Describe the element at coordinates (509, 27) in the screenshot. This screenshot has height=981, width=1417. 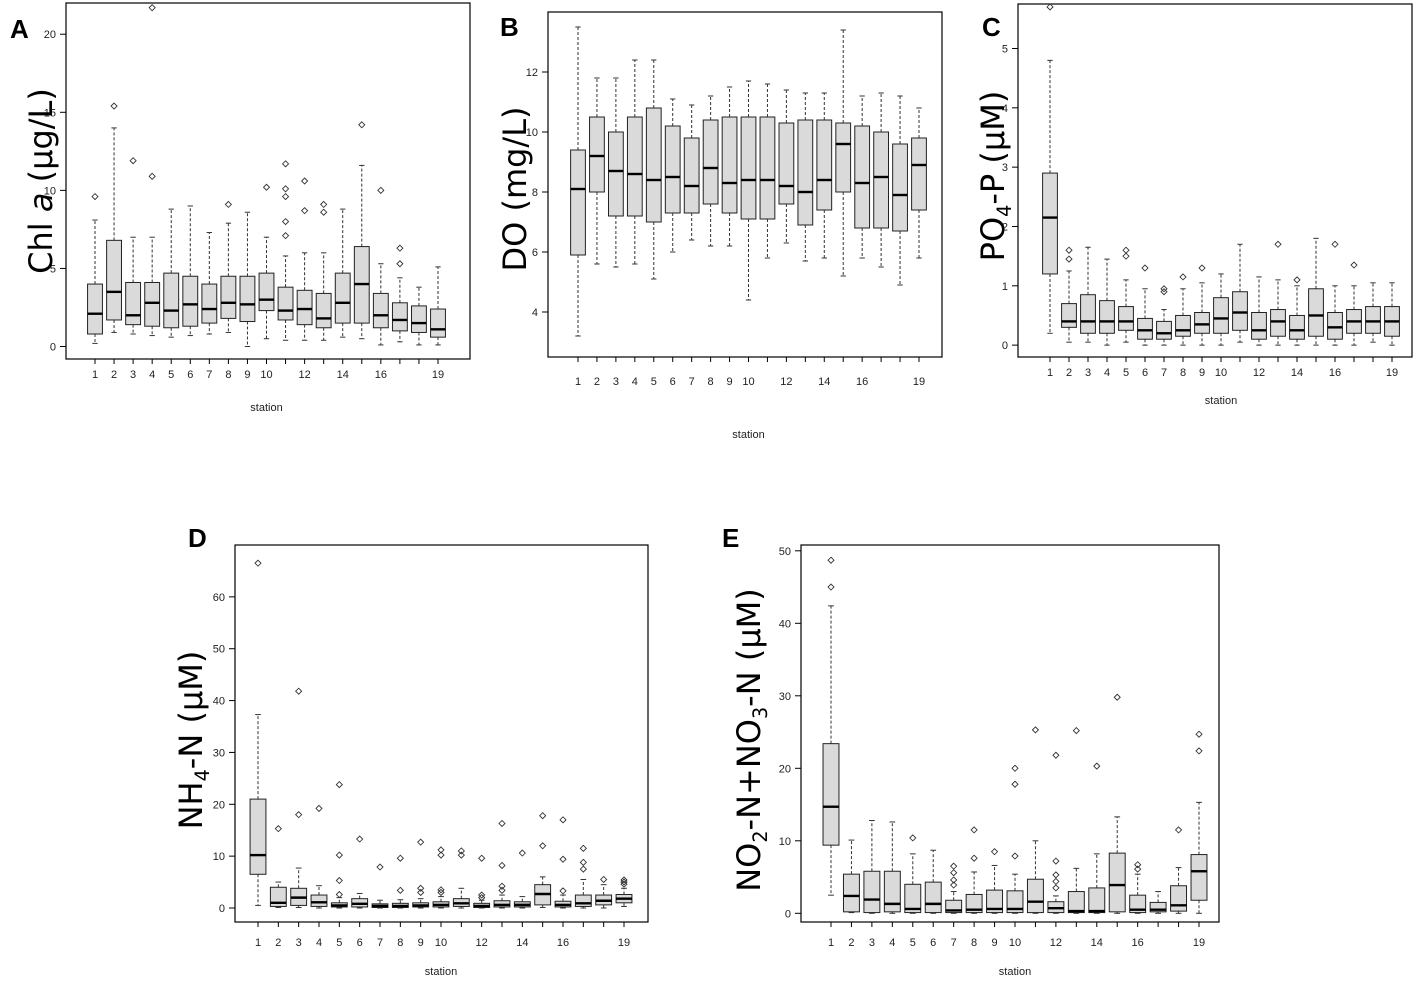
I see `panel-letter: B` at that location.